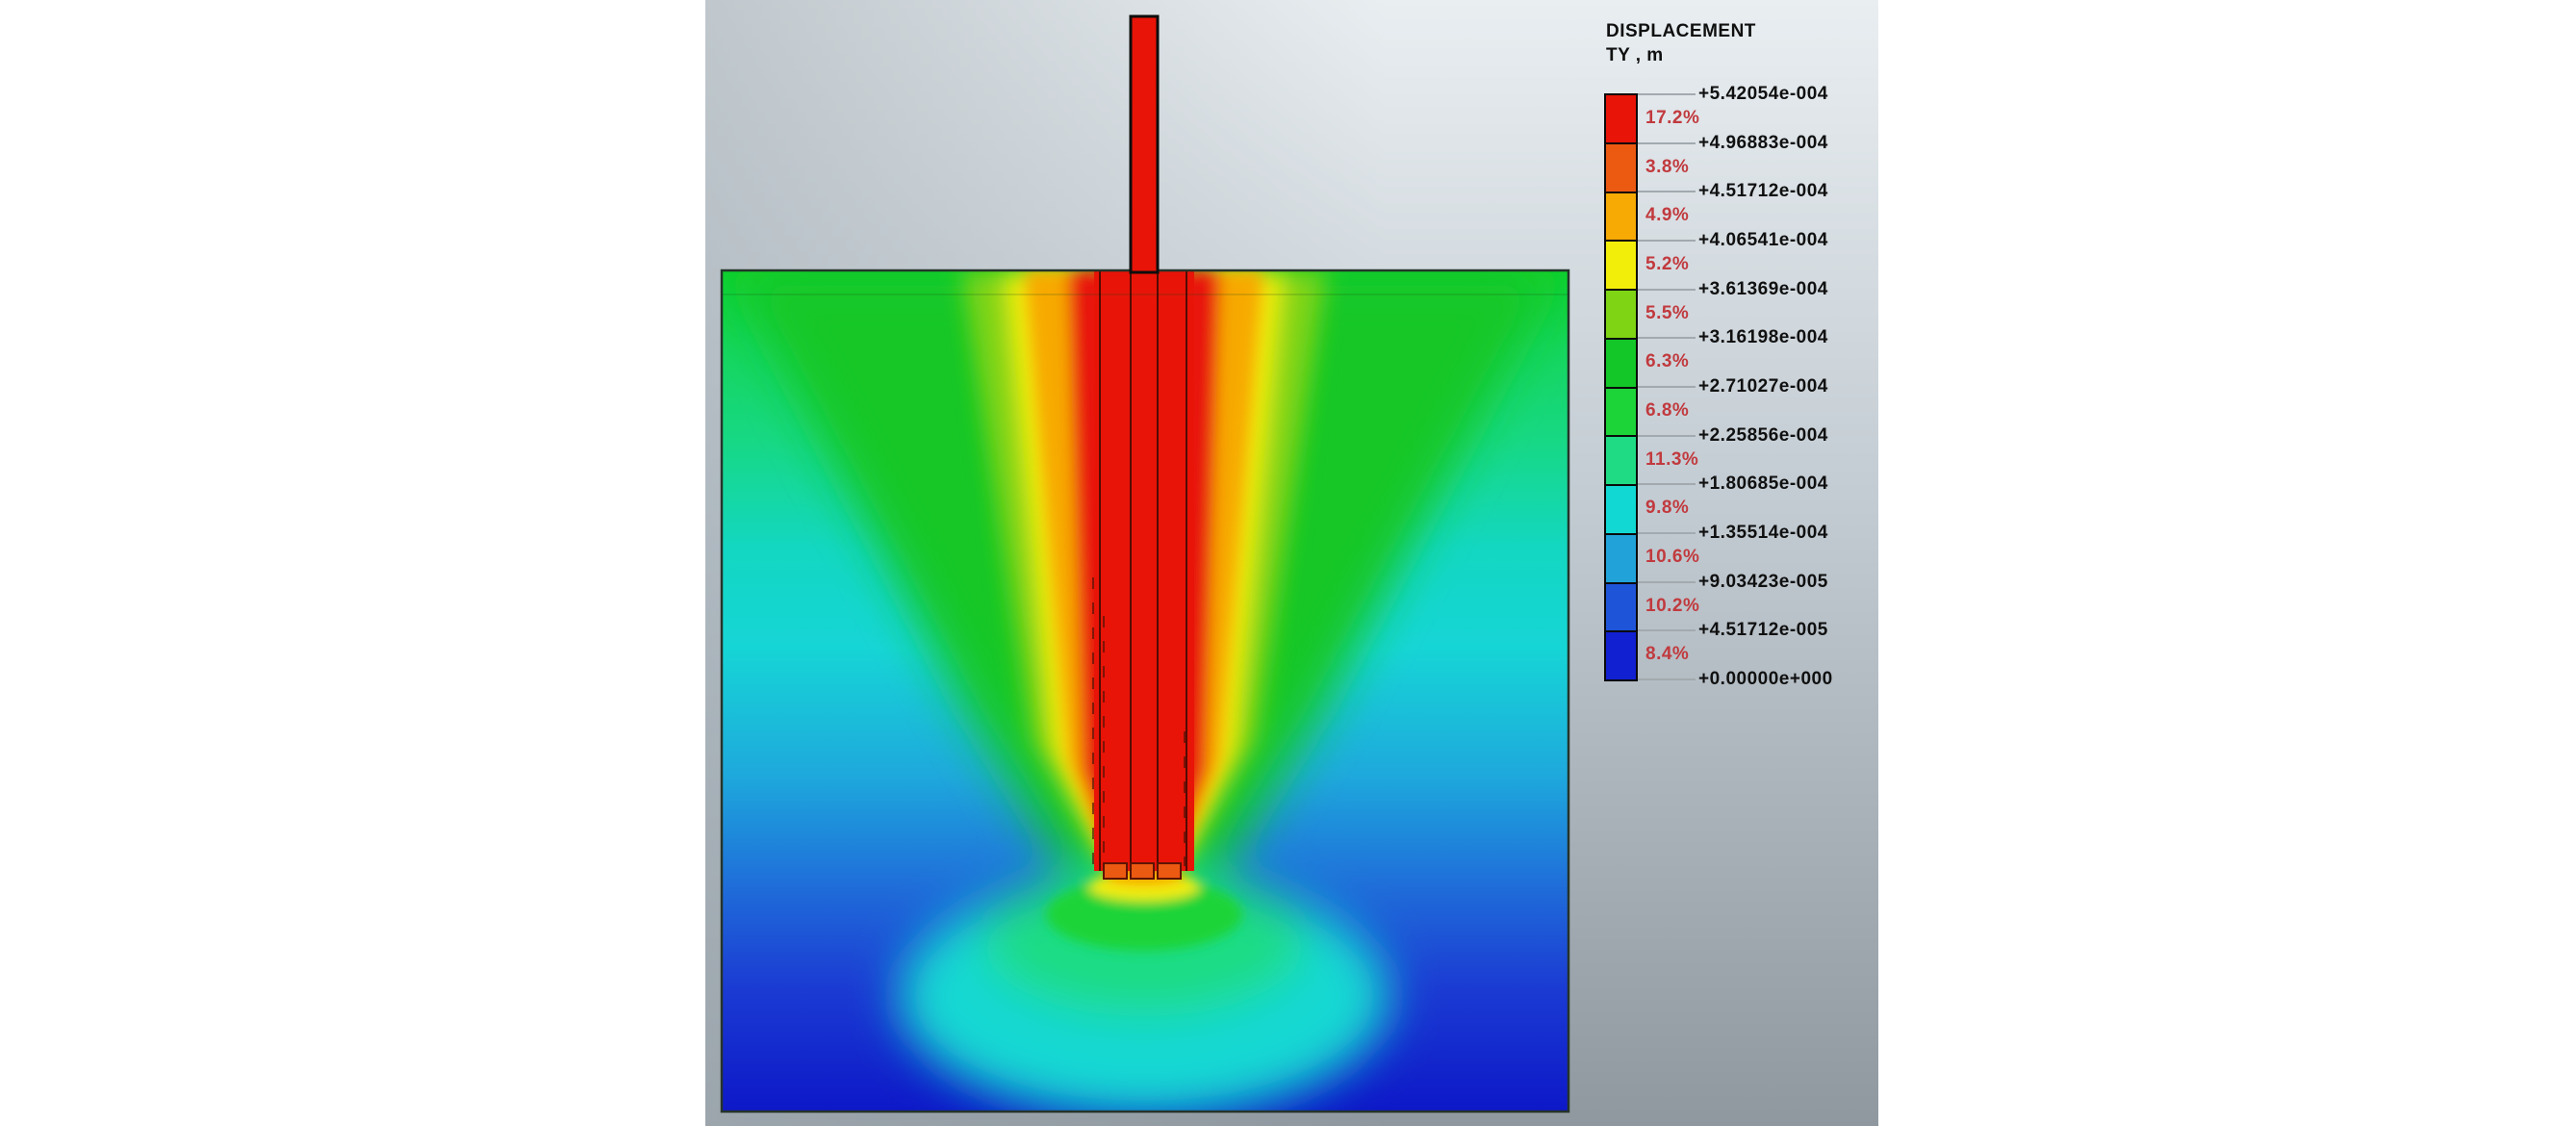 The width and height of the screenshot is (2576, 1126). Describe the element at coordinates (1763, 94) in the screenshot. I see `legend-value-label: +5.42054e-004` at that location.